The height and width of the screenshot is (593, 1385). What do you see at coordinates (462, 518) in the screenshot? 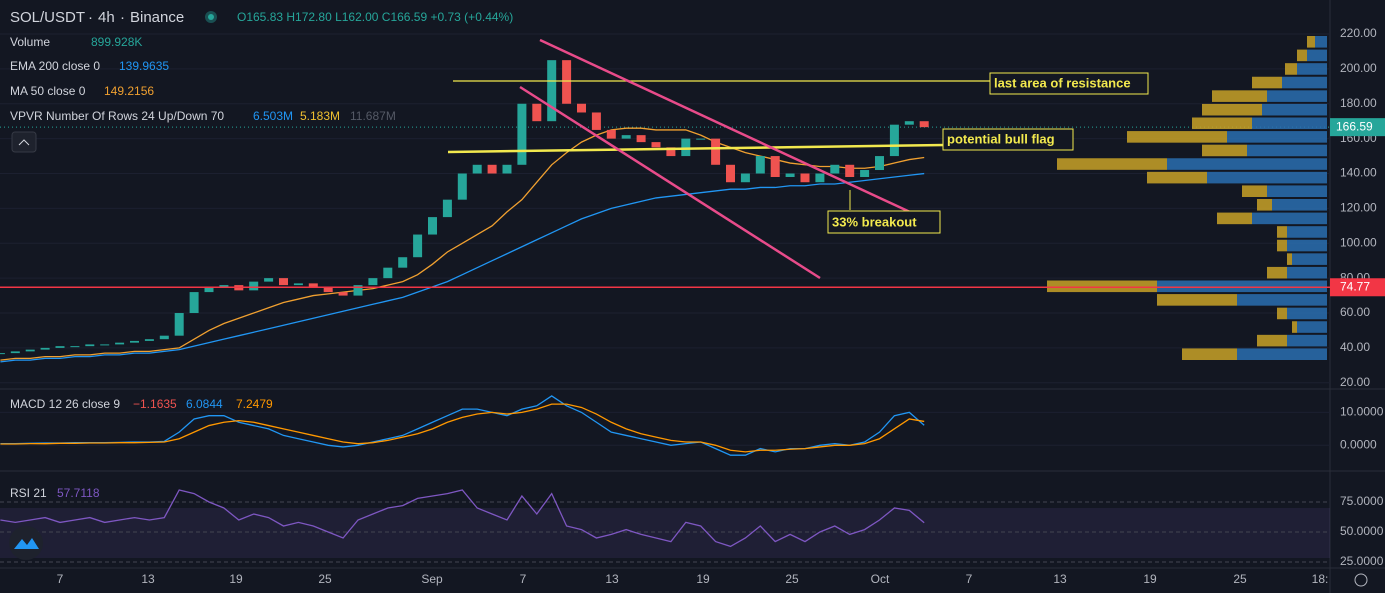
I see `rsi-line` at bounding box center [462, 518].